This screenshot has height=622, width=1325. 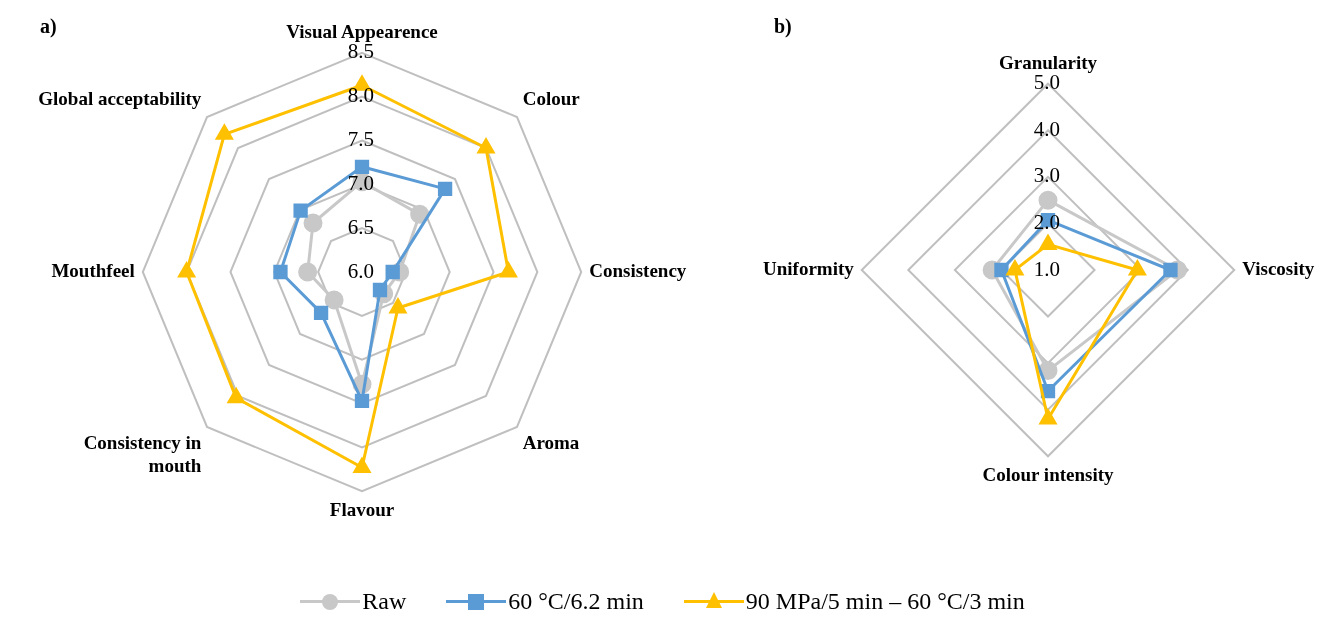 I want to click on legend-label: 60 °C/6.2 min, so click(x=576, y=601).